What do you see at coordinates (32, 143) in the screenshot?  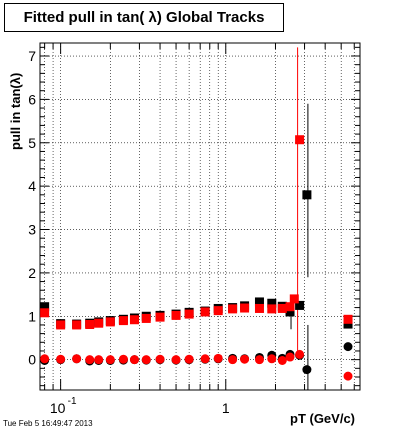 I see `y-tick-label: 5` at bounding box center [32, 143].